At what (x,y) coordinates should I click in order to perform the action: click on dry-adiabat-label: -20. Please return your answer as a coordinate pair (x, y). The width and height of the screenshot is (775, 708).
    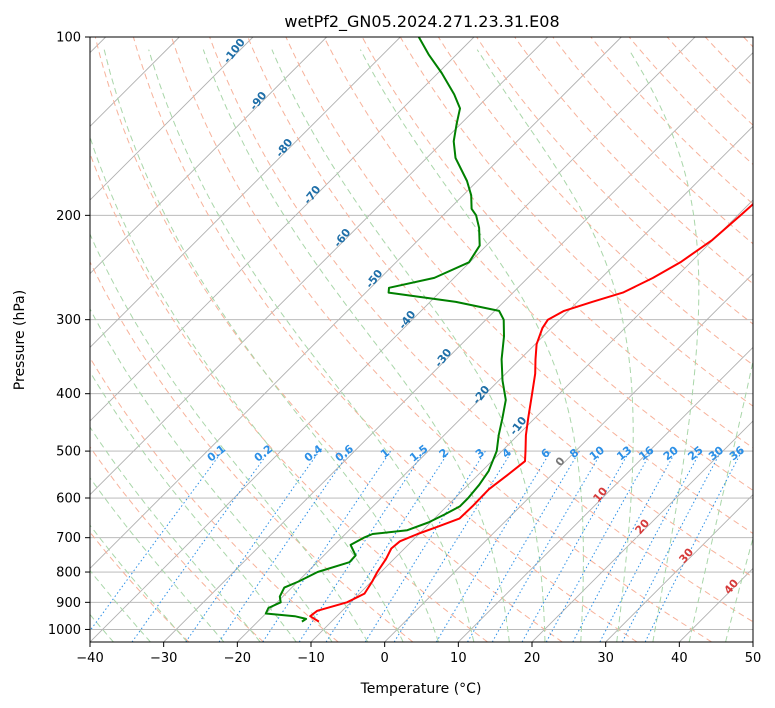
    Looking at the image, I should click on (481, 395).